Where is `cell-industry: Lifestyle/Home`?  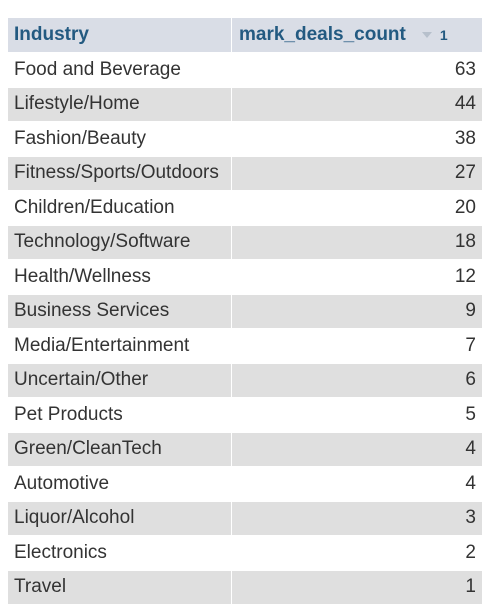 cell-industry: Lifestyle/Home is located at coordinates (119, 104).